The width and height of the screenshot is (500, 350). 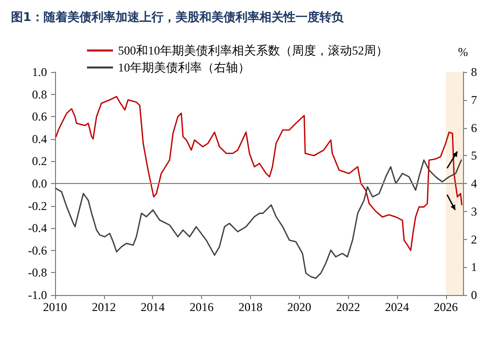 What do you see at coordinates (39, 183) in the screenshot?
I see `y-tick-label: 0.0` at bounding box center [39, 183].